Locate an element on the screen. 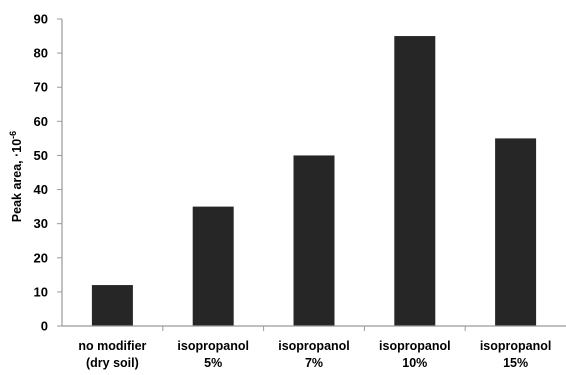  x-category-label-line: 5% is located at coordinates (213, 363).